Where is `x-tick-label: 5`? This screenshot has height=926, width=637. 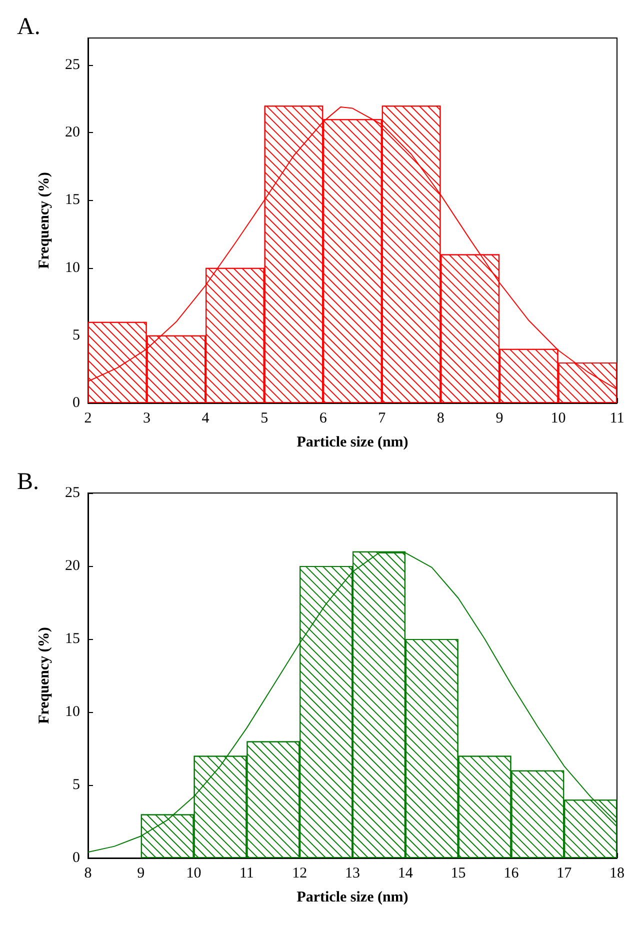
x-tick-label: 5 is located at coordinates (264, 418).